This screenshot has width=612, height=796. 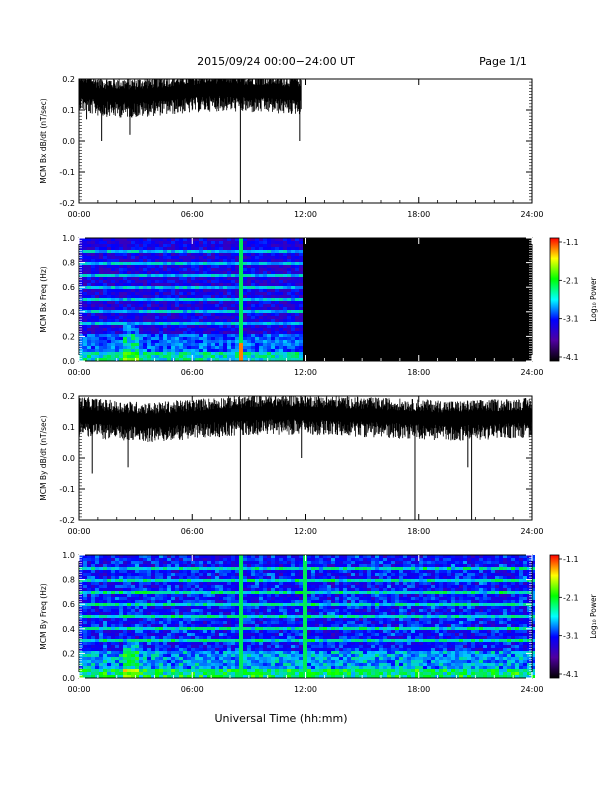 I want to click on y-tick-label: -0.2, so click(x=67, y=520).